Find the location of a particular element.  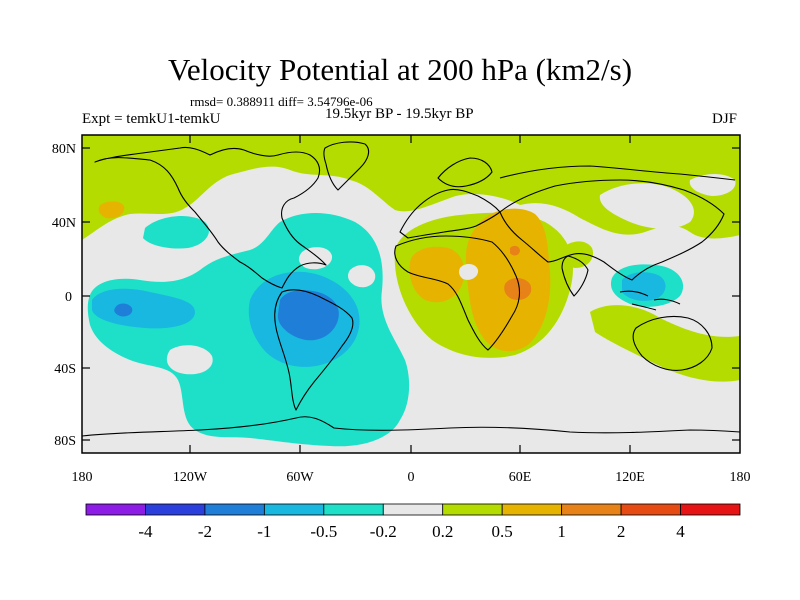

field-negative-central-pacific is located at coordinates (143, 308).